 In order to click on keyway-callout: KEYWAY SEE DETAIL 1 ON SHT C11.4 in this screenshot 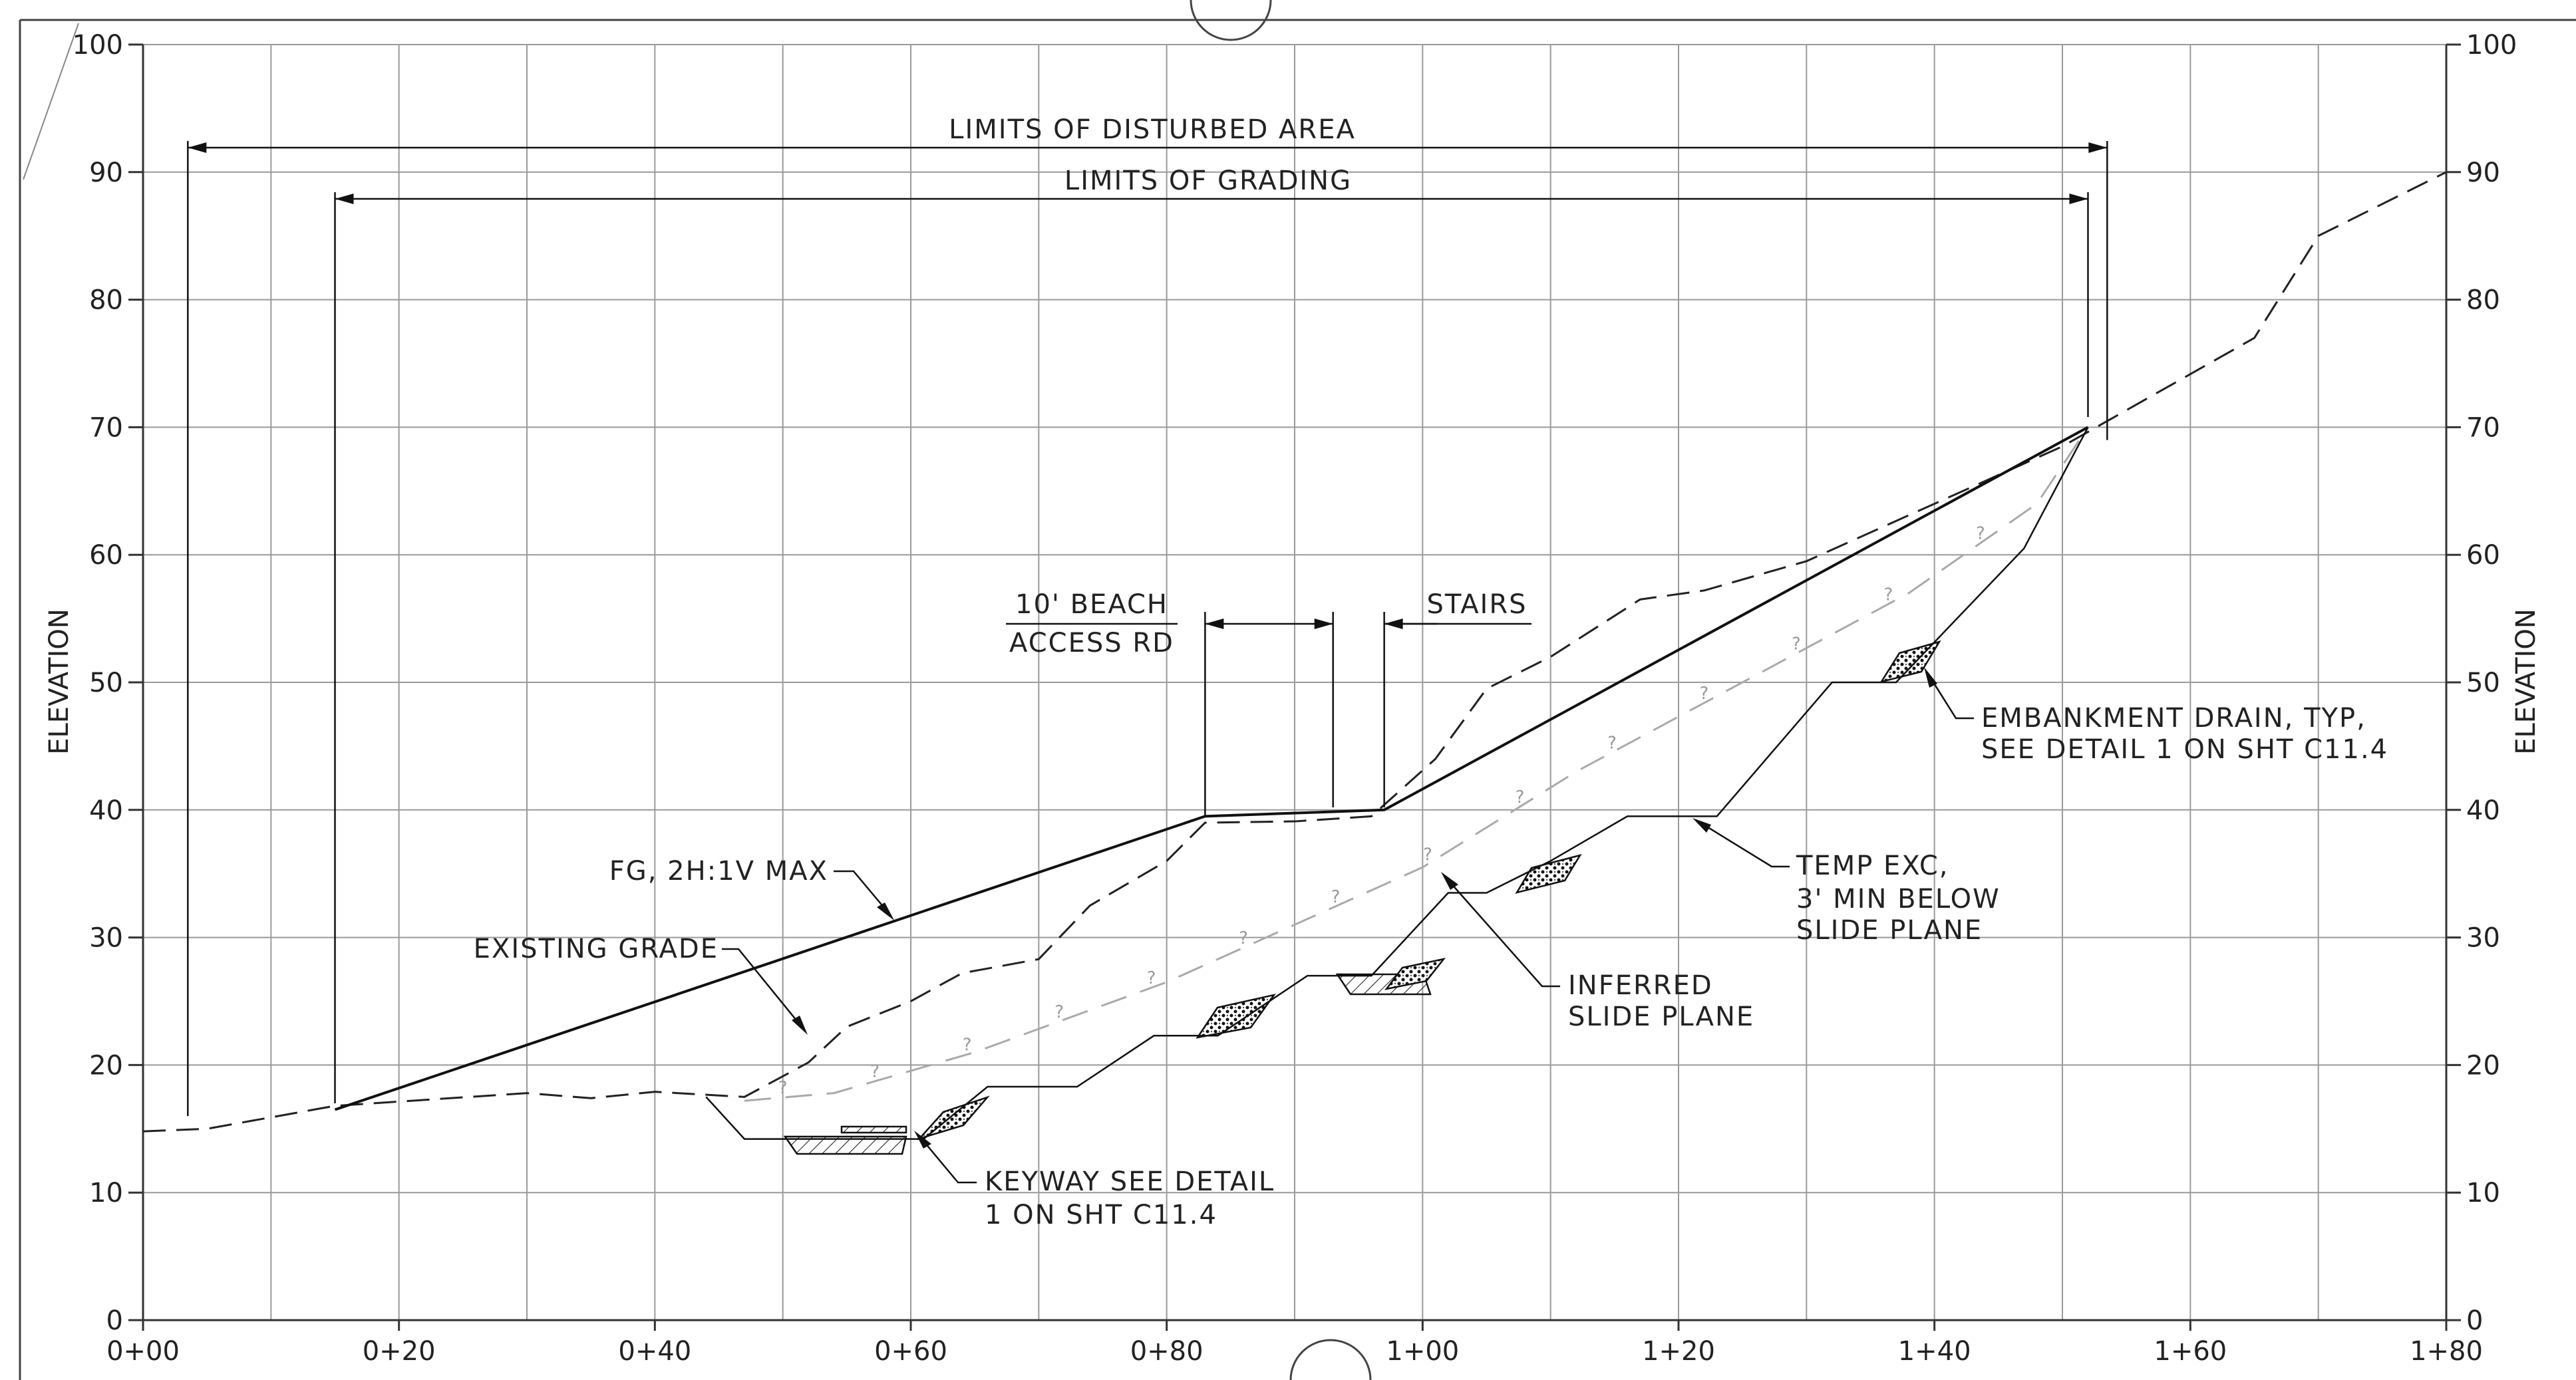, I will do `click(1094, 1180)`.